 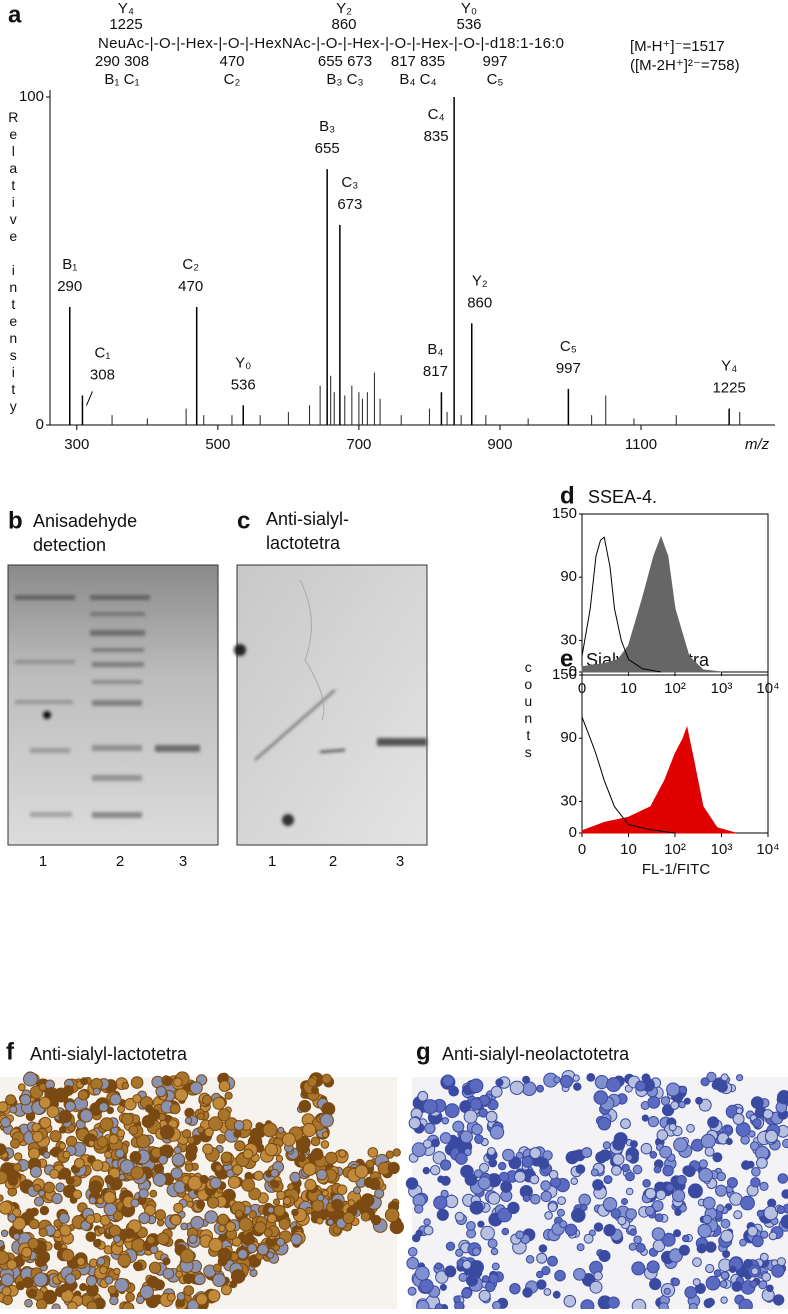 What do you see at coordinates (190, 286) in the screenshot?
I see `peak-mz: 470` at bounding box center [190, 286].